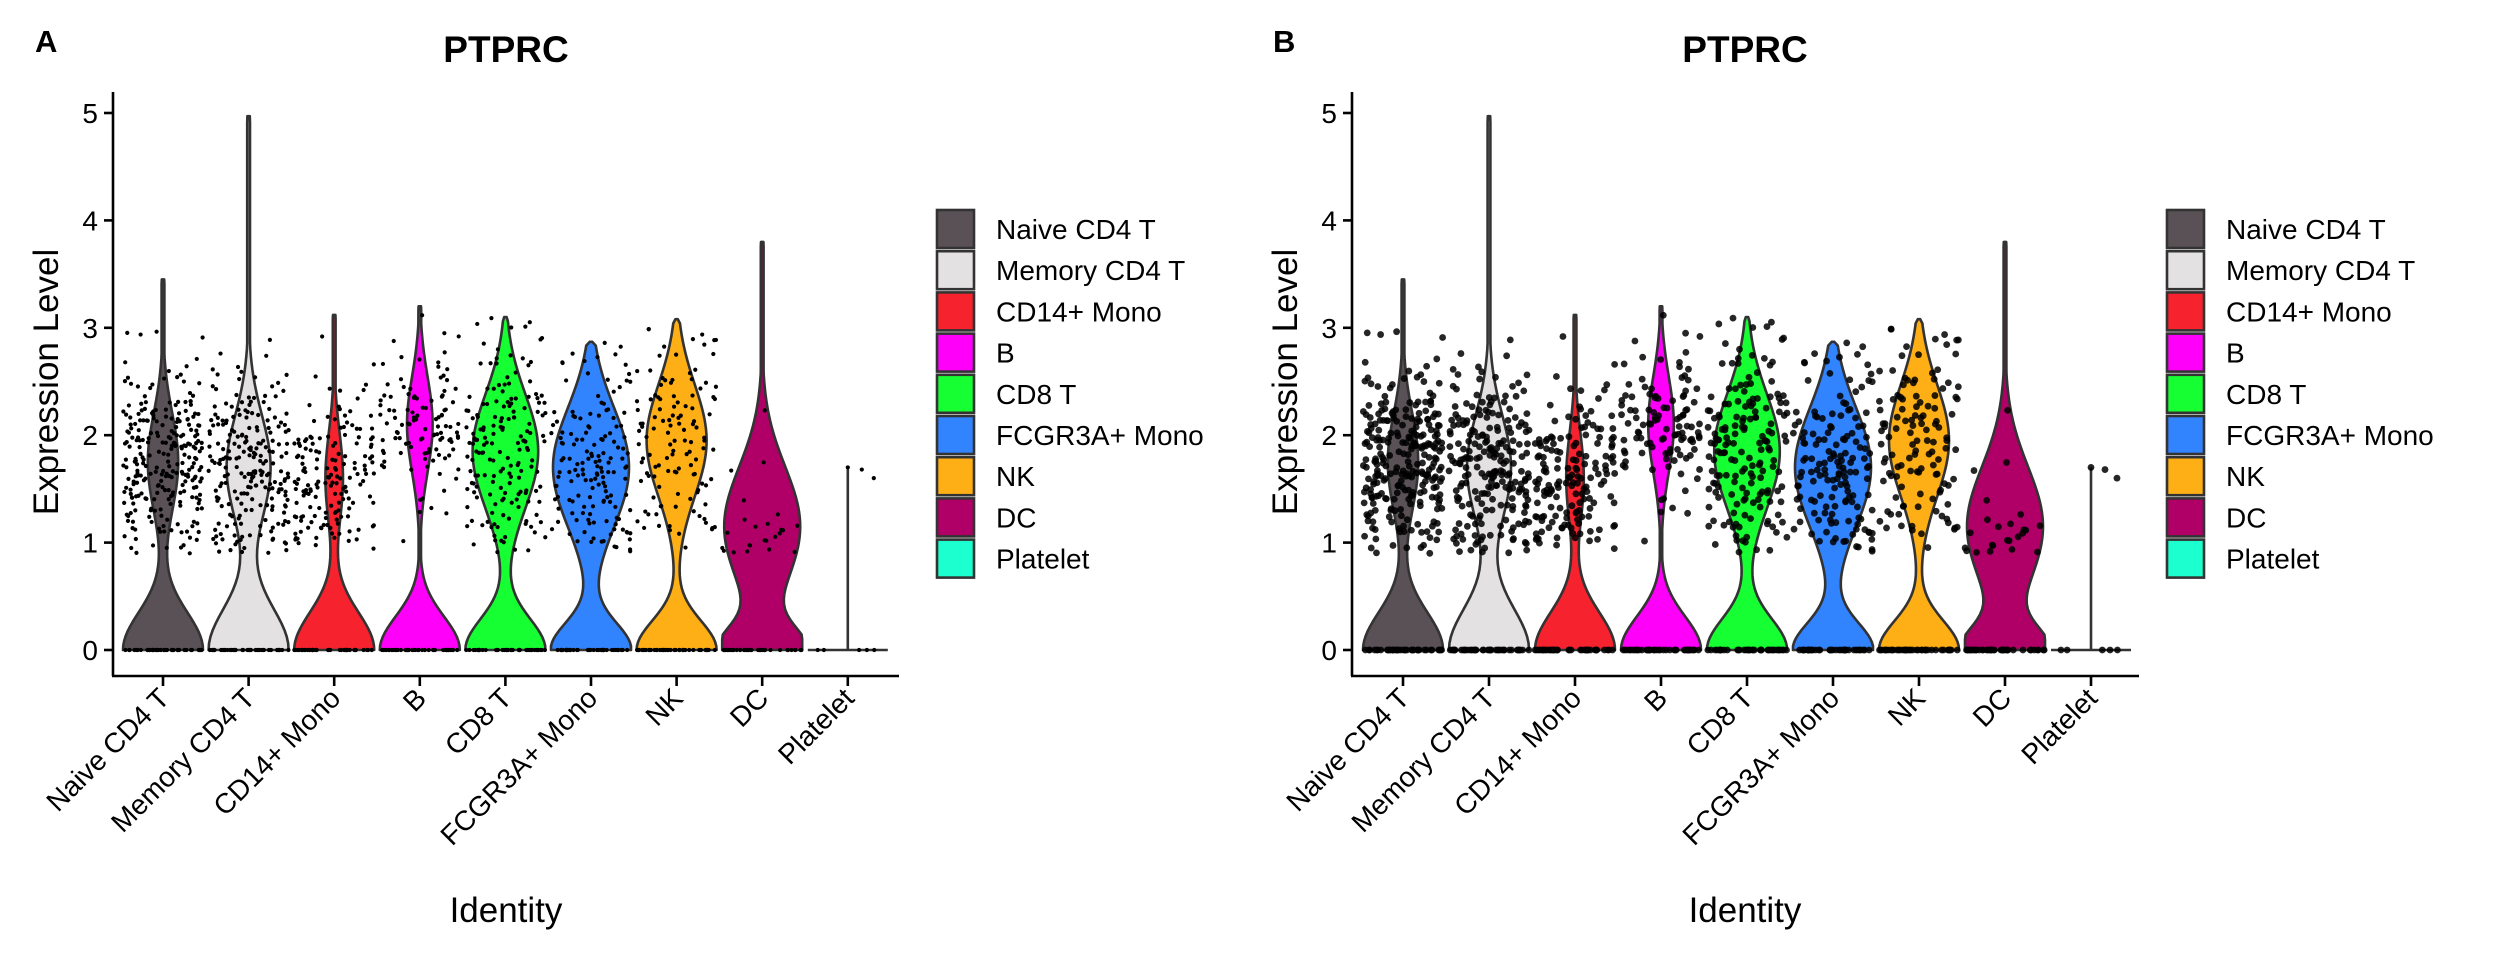 The image size is (2496, 960). I want to click on legend-item: B, so click(975, 352).